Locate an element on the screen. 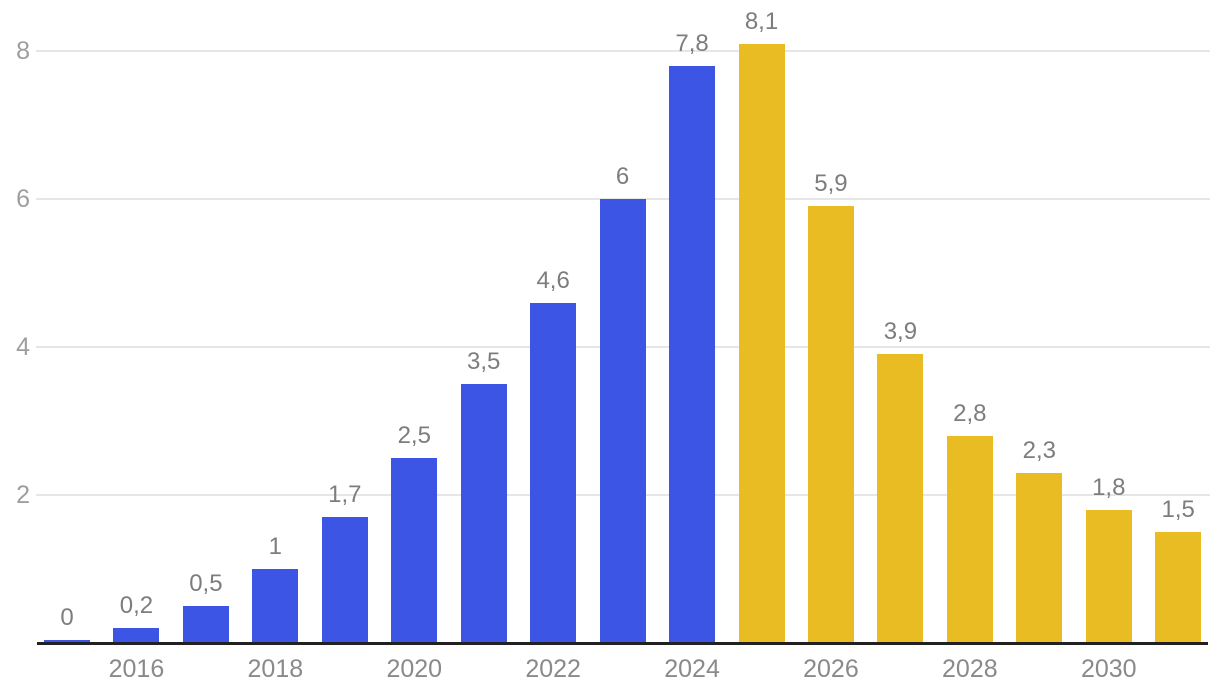  bar-value-label: 0,2 is located at coordinates (136, 605).